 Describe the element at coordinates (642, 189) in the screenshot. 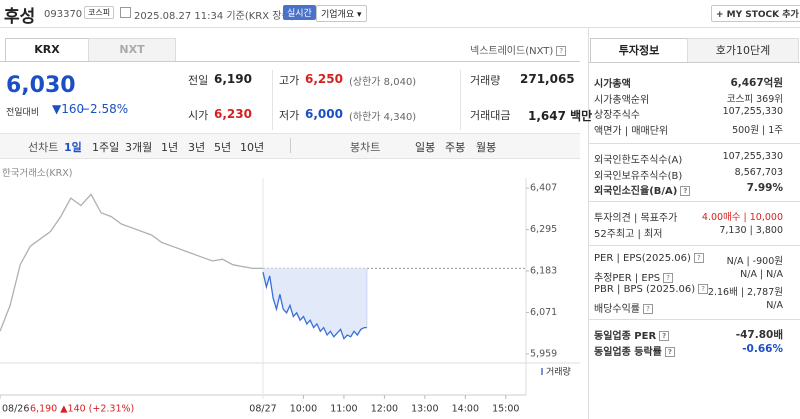

I see `info-label: 외국인소진율(B/A)?` at that location.